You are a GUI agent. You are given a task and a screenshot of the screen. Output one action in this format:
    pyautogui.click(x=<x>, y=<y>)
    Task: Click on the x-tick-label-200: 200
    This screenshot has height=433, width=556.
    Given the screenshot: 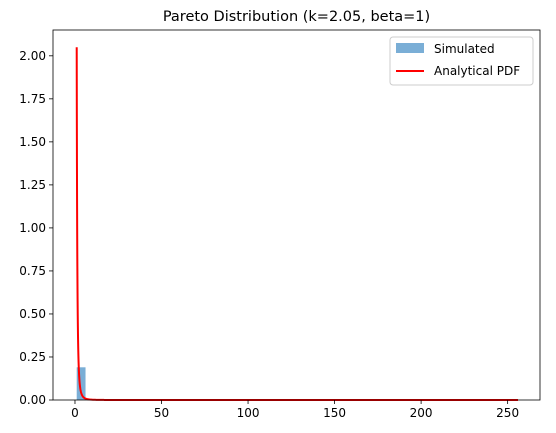 What is the action you would take?
    pyautogui.click(x=421, y=413)
    